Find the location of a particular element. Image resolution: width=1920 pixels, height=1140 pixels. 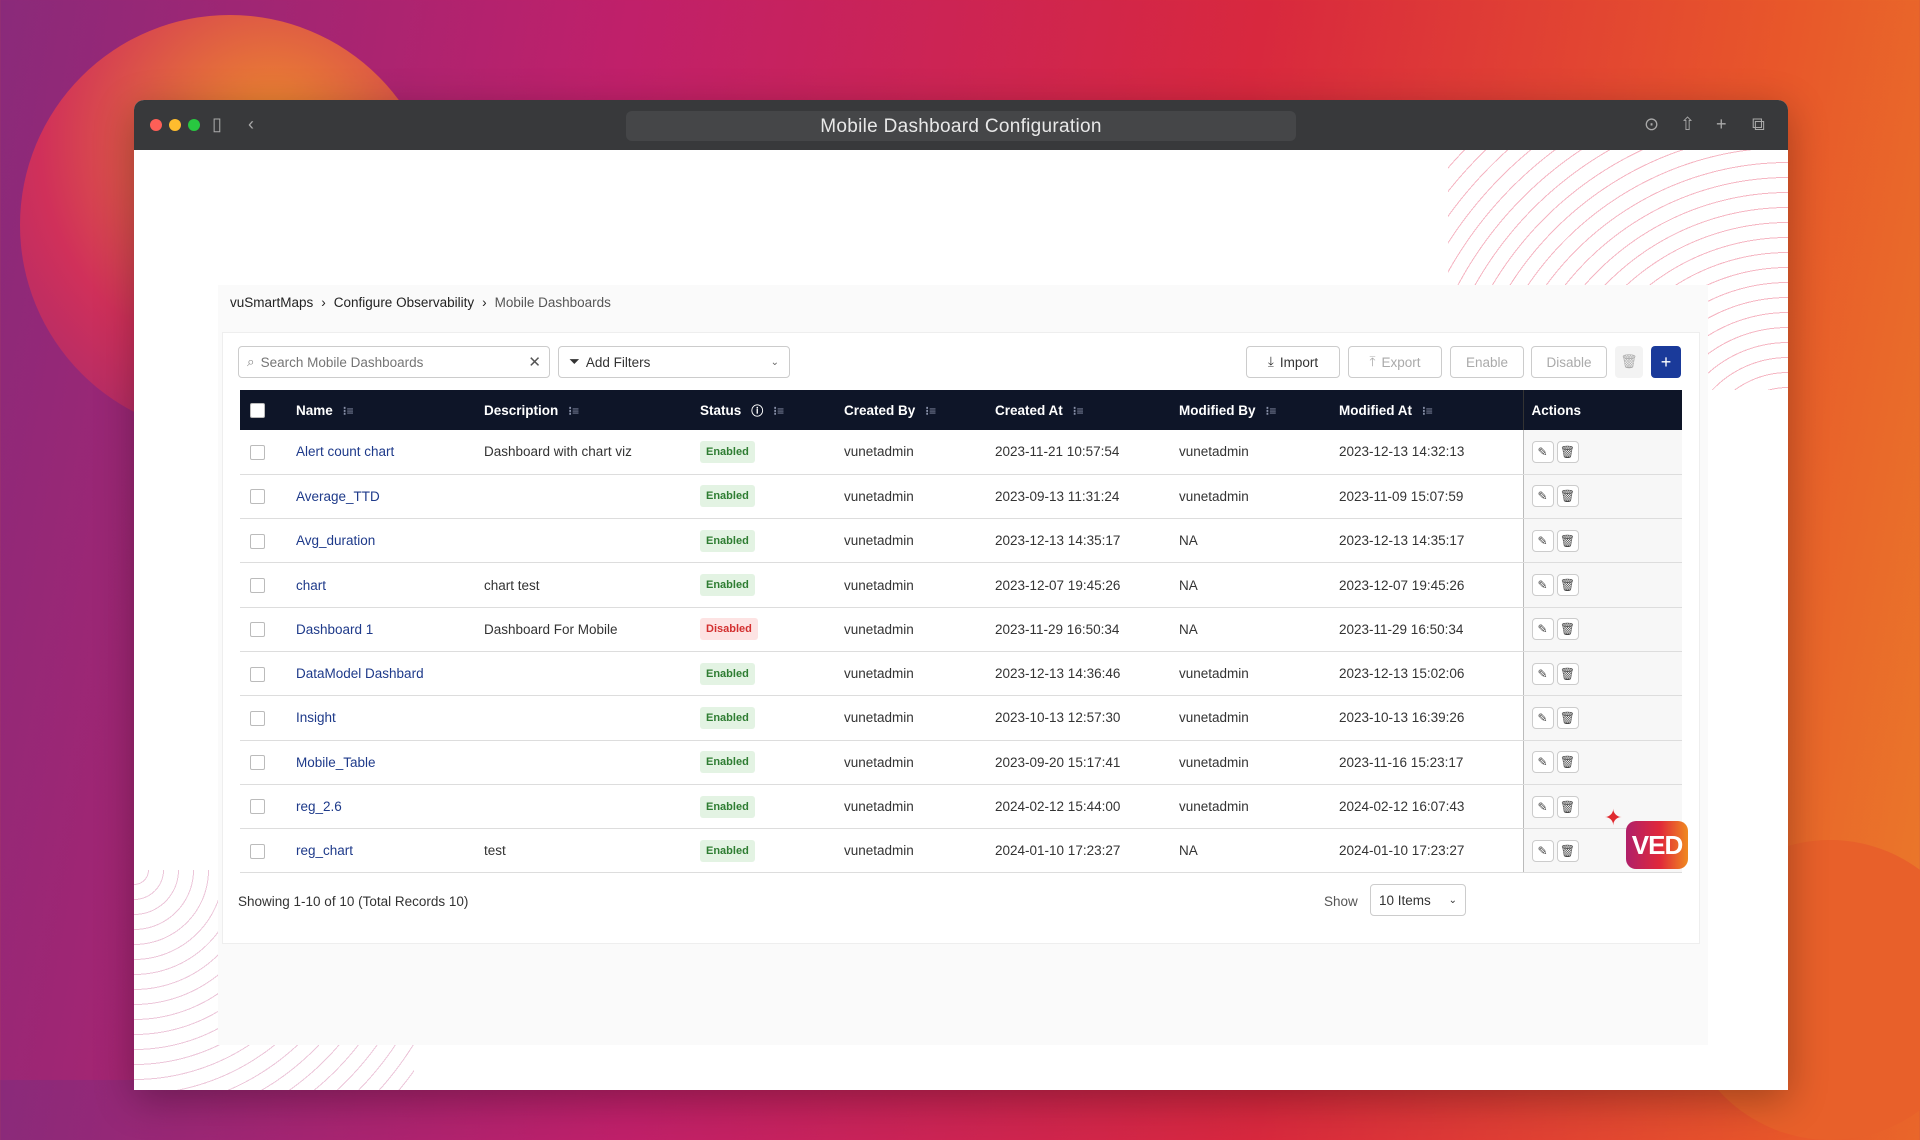

dashboard-name-link: Mobile_Table is located at coordinates (390, 762).